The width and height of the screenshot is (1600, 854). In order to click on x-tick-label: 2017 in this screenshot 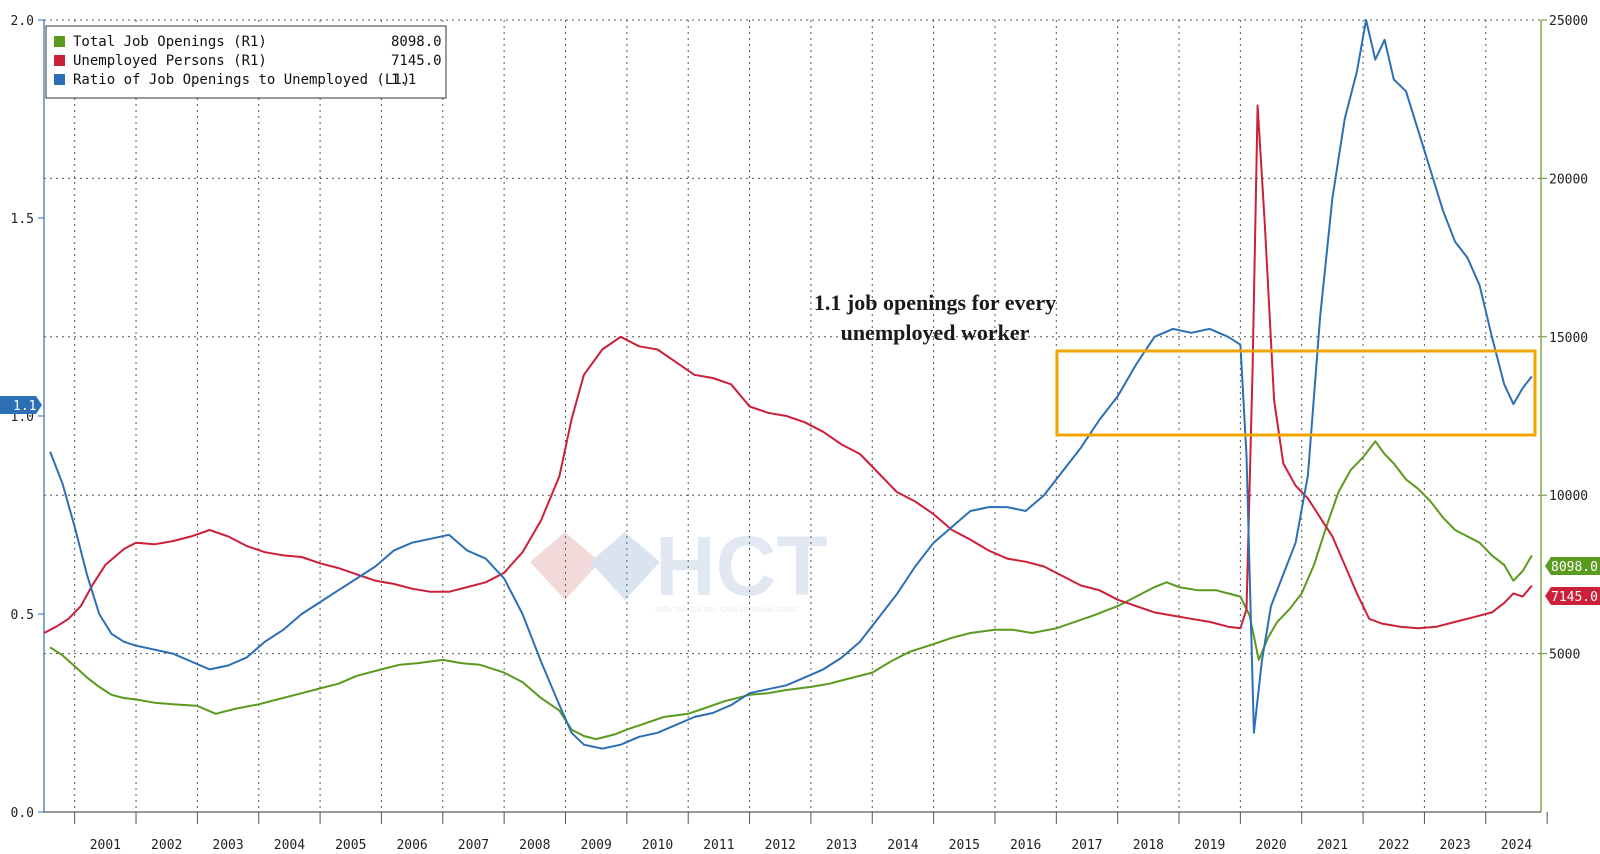, I will do `click(1086, 845)`.